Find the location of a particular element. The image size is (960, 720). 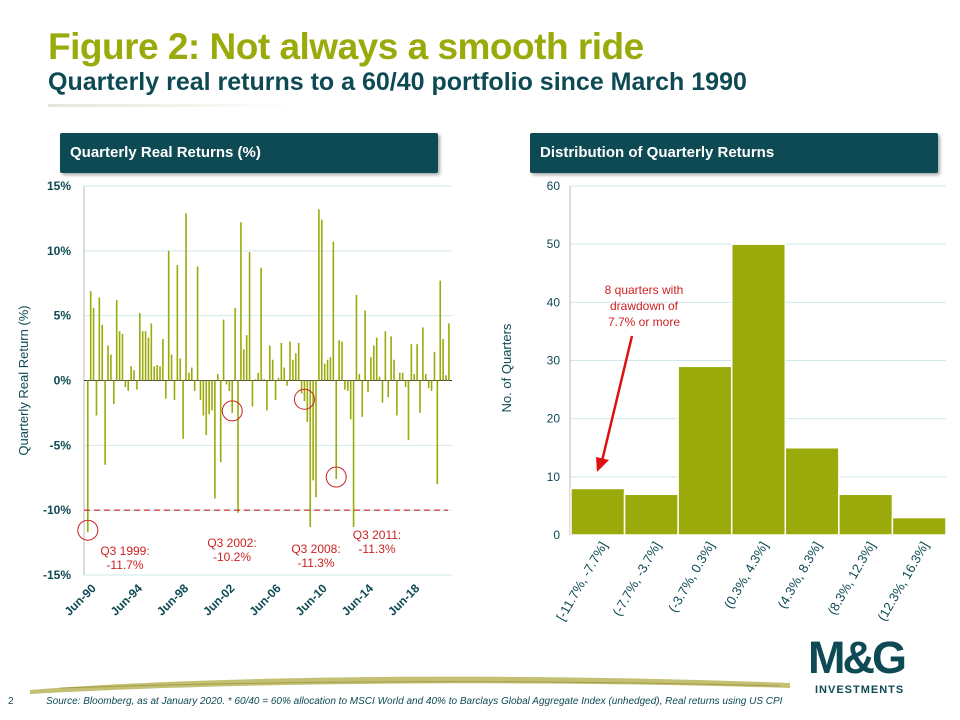

annotation-arrow-shaft is located at coordinates (617, 398).